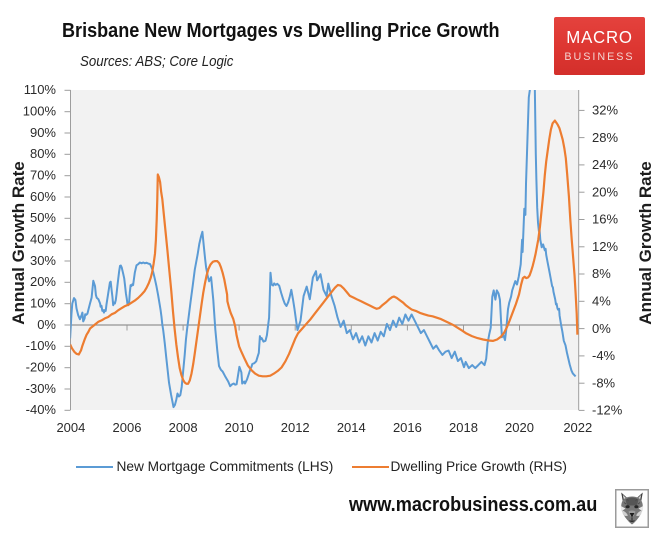 Image resolution: width=660 pixels, height=539 pixels. Describe the element at coordinates (43, 153) in the screenshot. I see `svg-text: 80%` at that location.